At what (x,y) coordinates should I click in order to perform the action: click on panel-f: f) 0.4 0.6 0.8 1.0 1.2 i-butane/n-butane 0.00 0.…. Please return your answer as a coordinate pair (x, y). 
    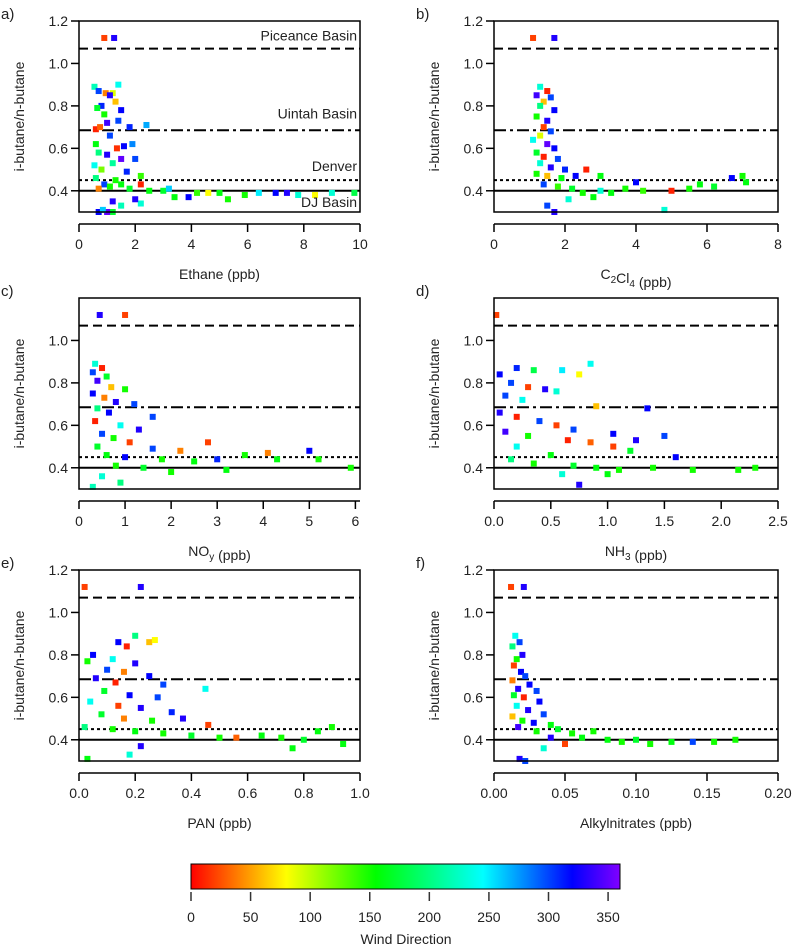
    Looking at the image, I should click on (604, 693).